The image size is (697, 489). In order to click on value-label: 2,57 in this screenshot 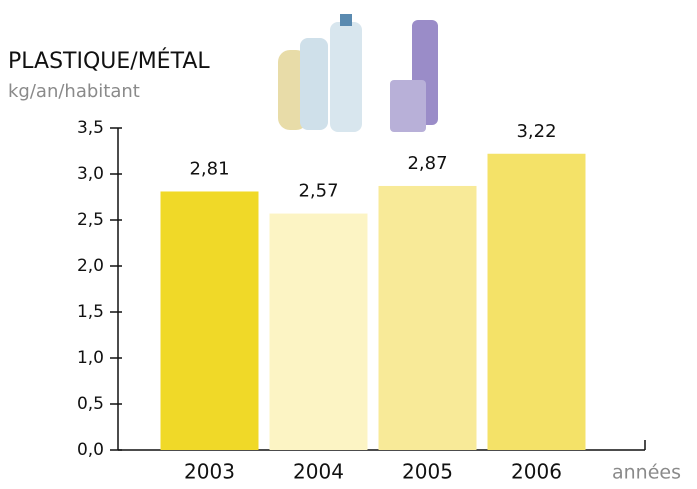, I will do `click(318, 191)`.